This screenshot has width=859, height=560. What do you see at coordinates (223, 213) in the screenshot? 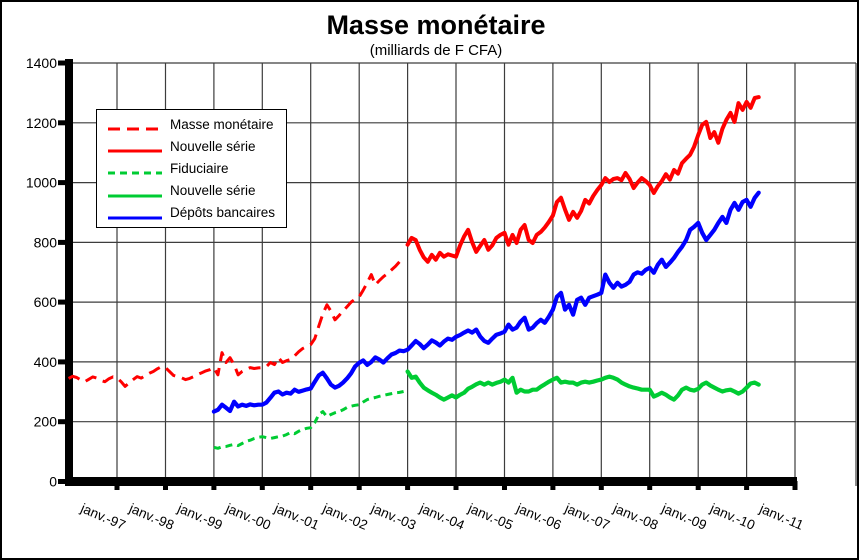
I see `legend-label: Dépôts bancaires` at bounding box center [223, 213].